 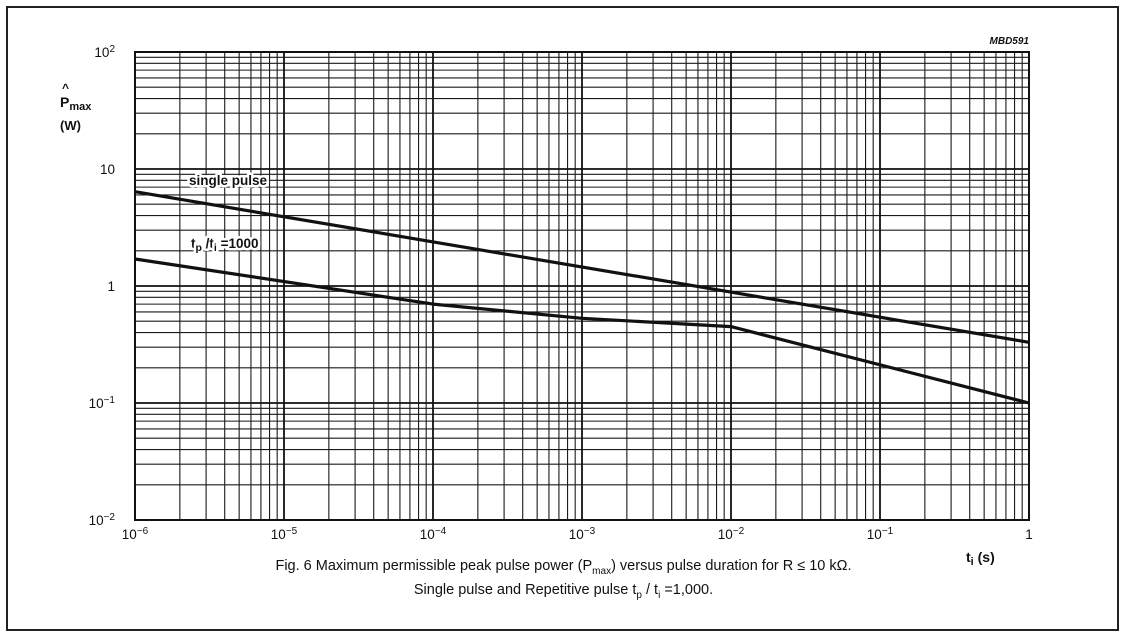 What do you see at coordinates (880, 534) in the screenshot?
I see `x-tick-label: 10⁻¹` at bounding box center [880, 534].